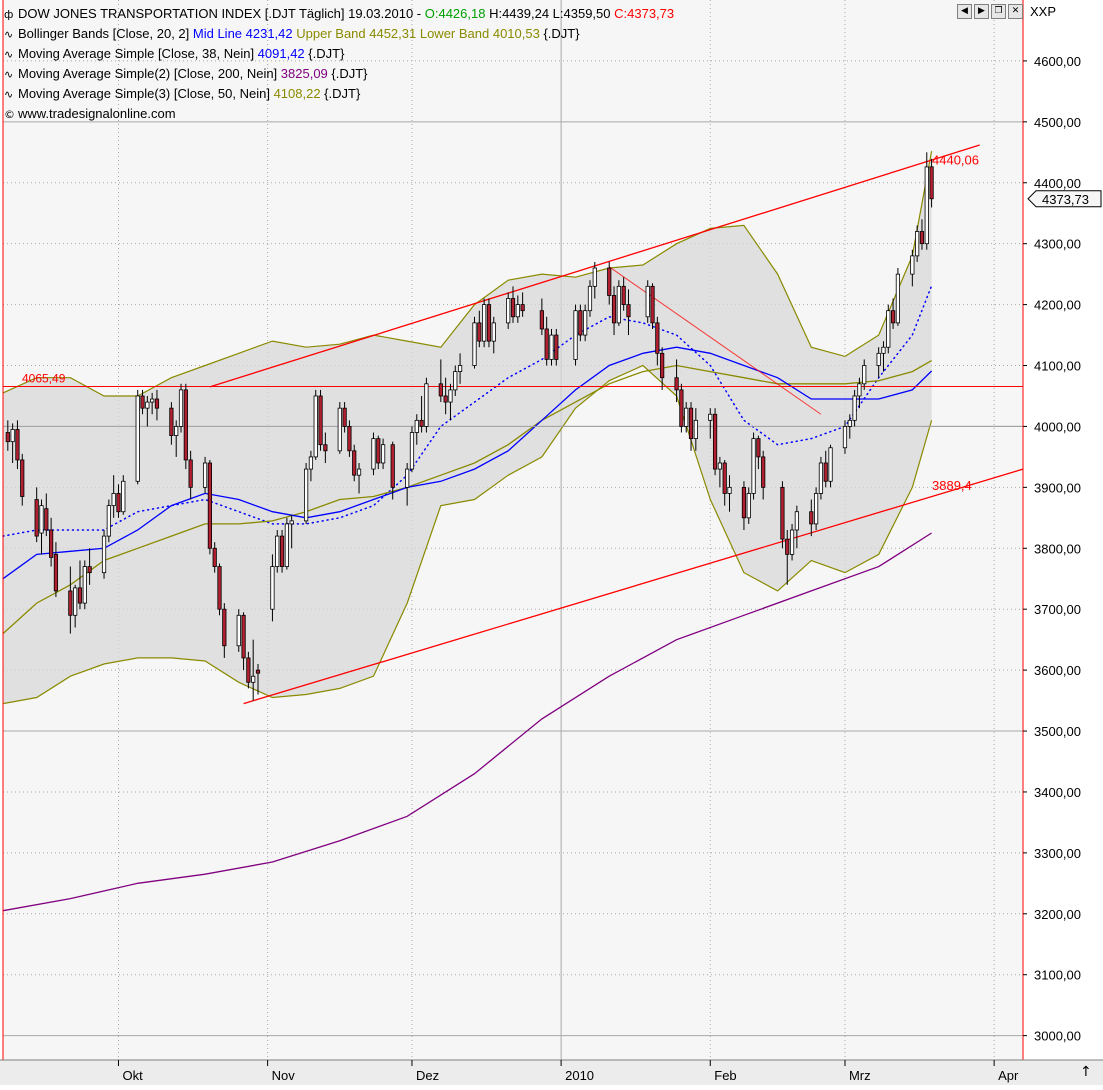 This screenshot has height=1090, width=1103. What do you see at coordinates (998, 11) in the screenshot?
I see `restore-icon: ❐` at bounding box center [998, 11].